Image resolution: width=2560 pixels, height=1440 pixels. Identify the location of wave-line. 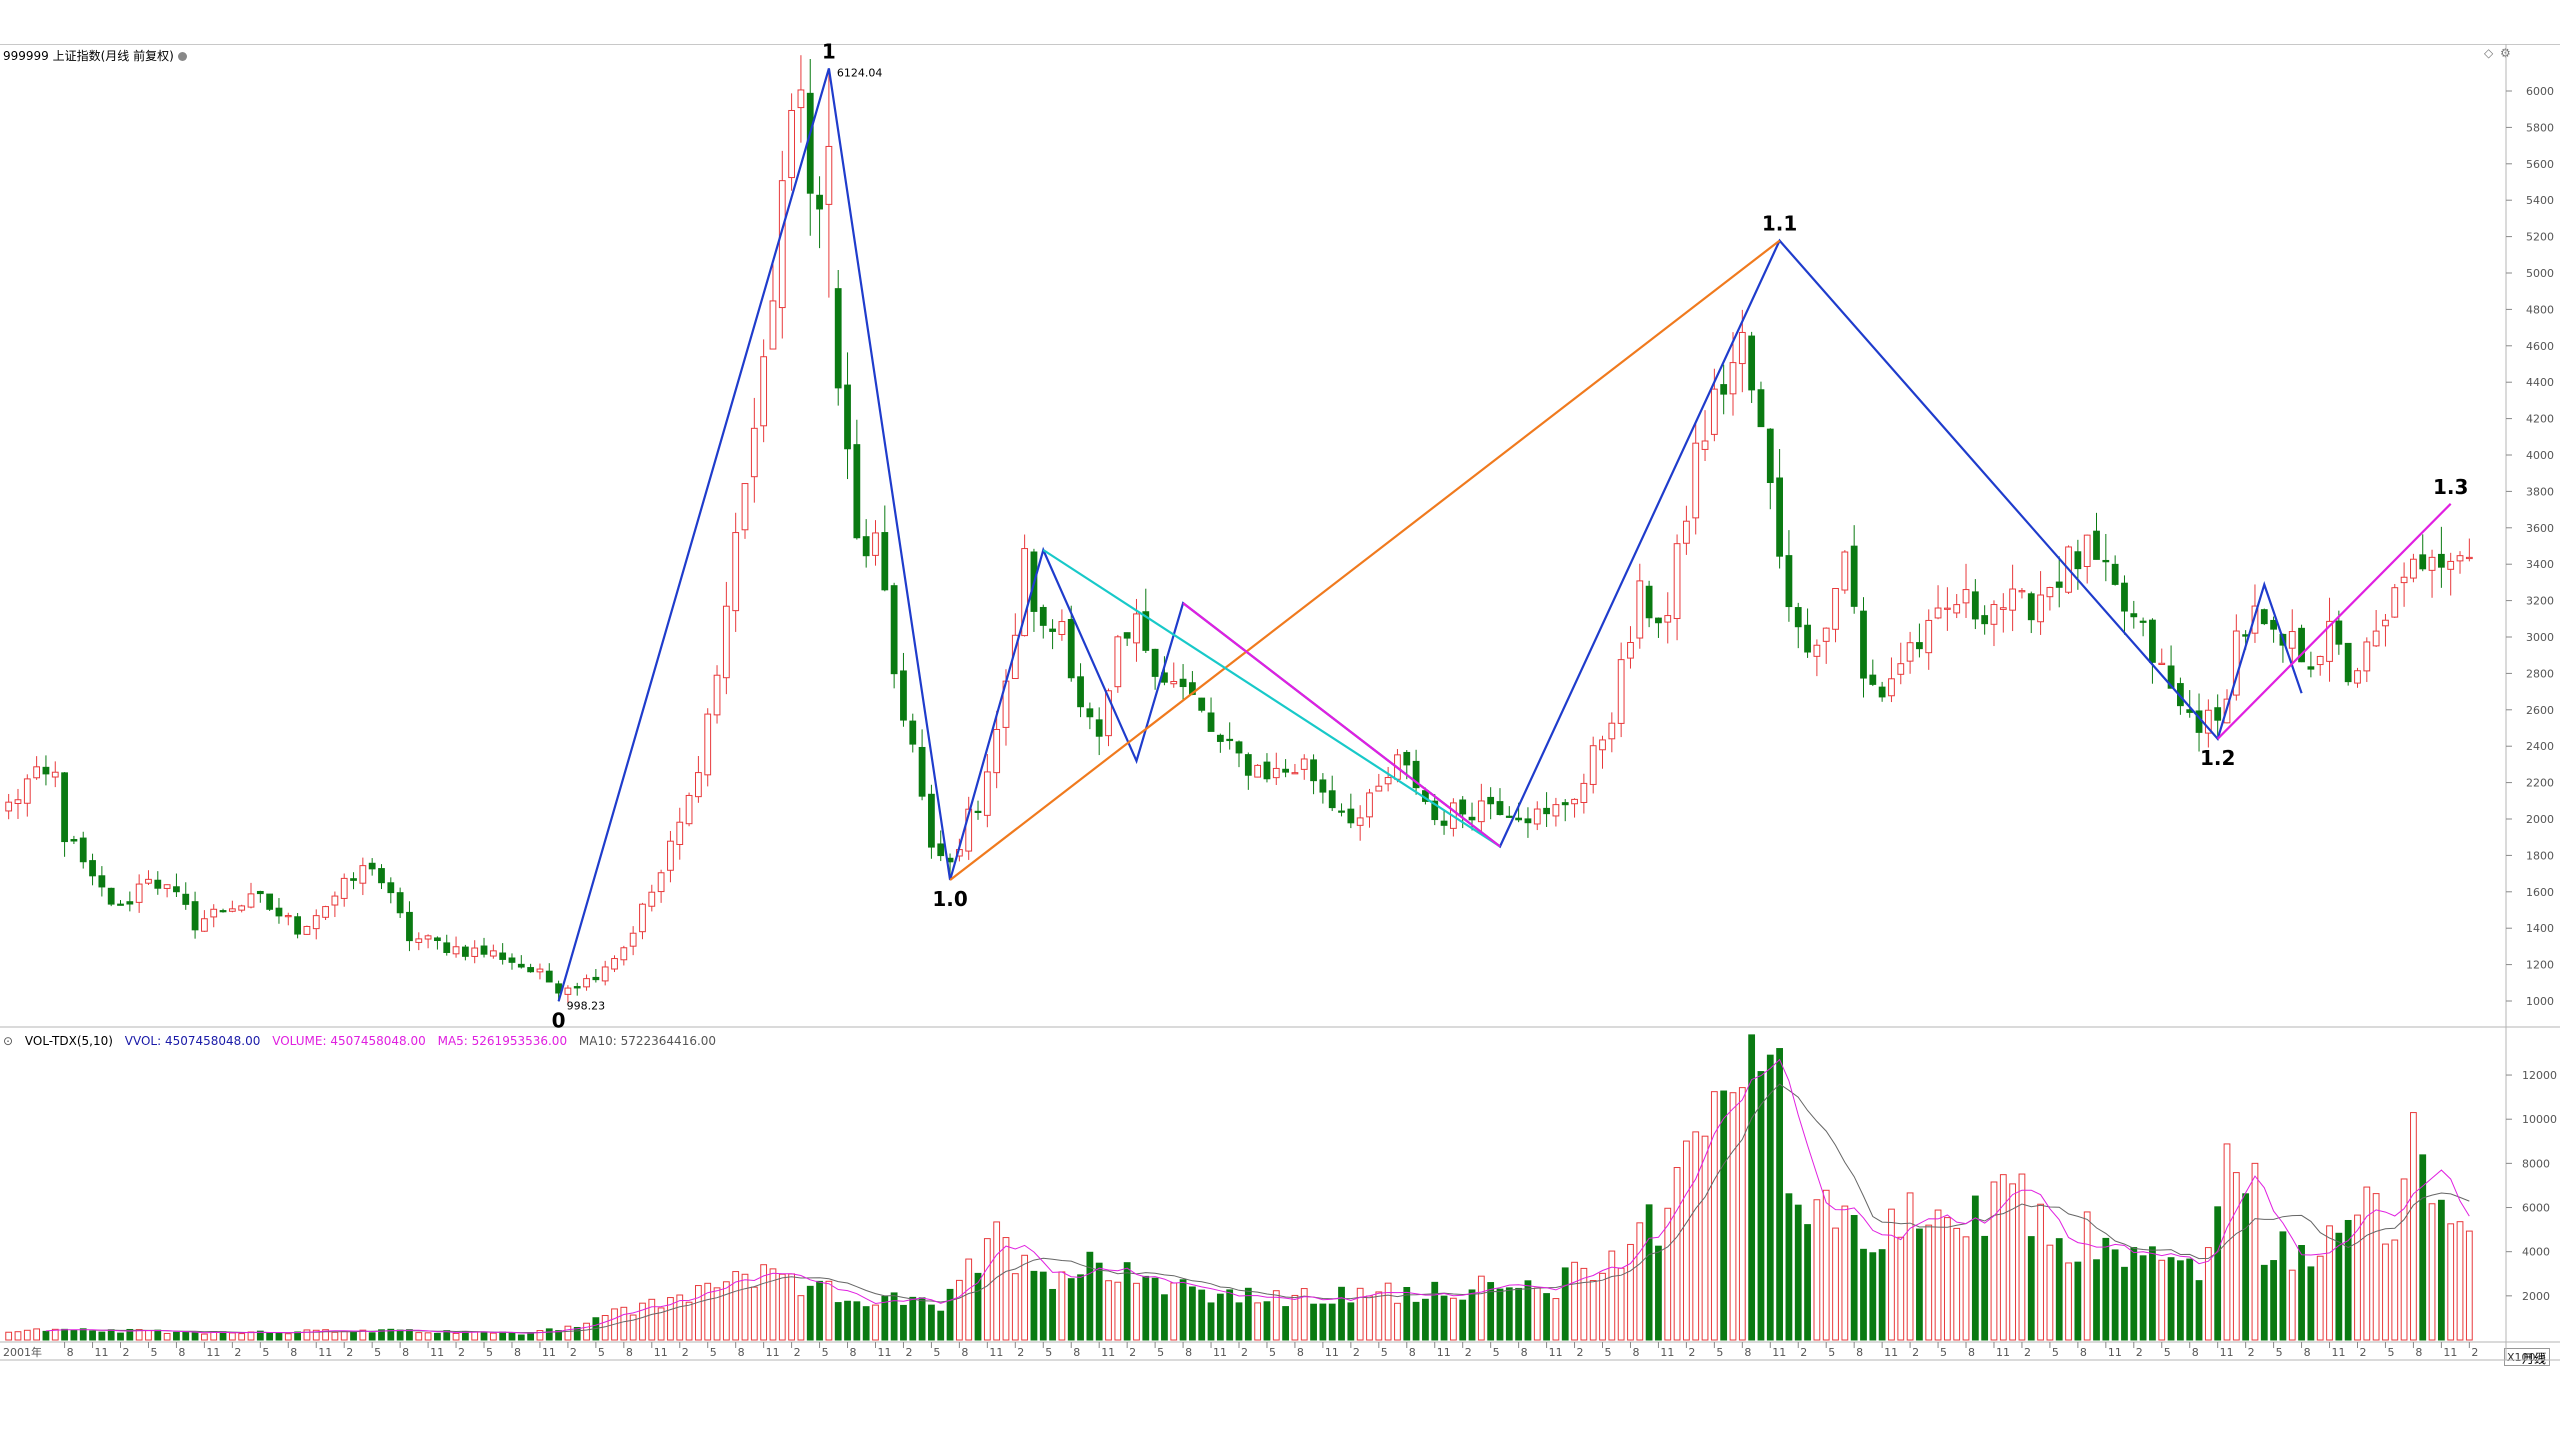
(1365, 560).